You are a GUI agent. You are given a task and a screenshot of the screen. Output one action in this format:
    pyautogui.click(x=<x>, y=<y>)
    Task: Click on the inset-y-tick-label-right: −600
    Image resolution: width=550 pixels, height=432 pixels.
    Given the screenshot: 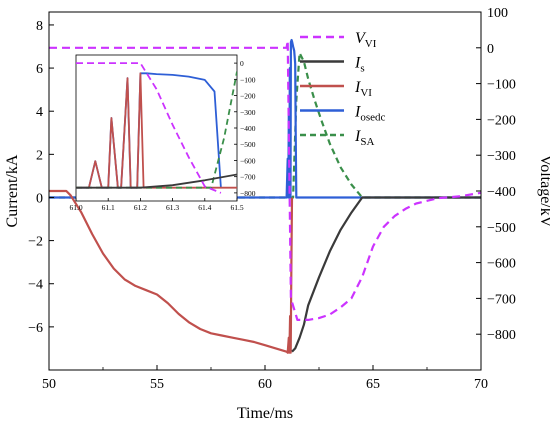 What is the action you would take?
    pyautogui.click(x=248, y=160)
    